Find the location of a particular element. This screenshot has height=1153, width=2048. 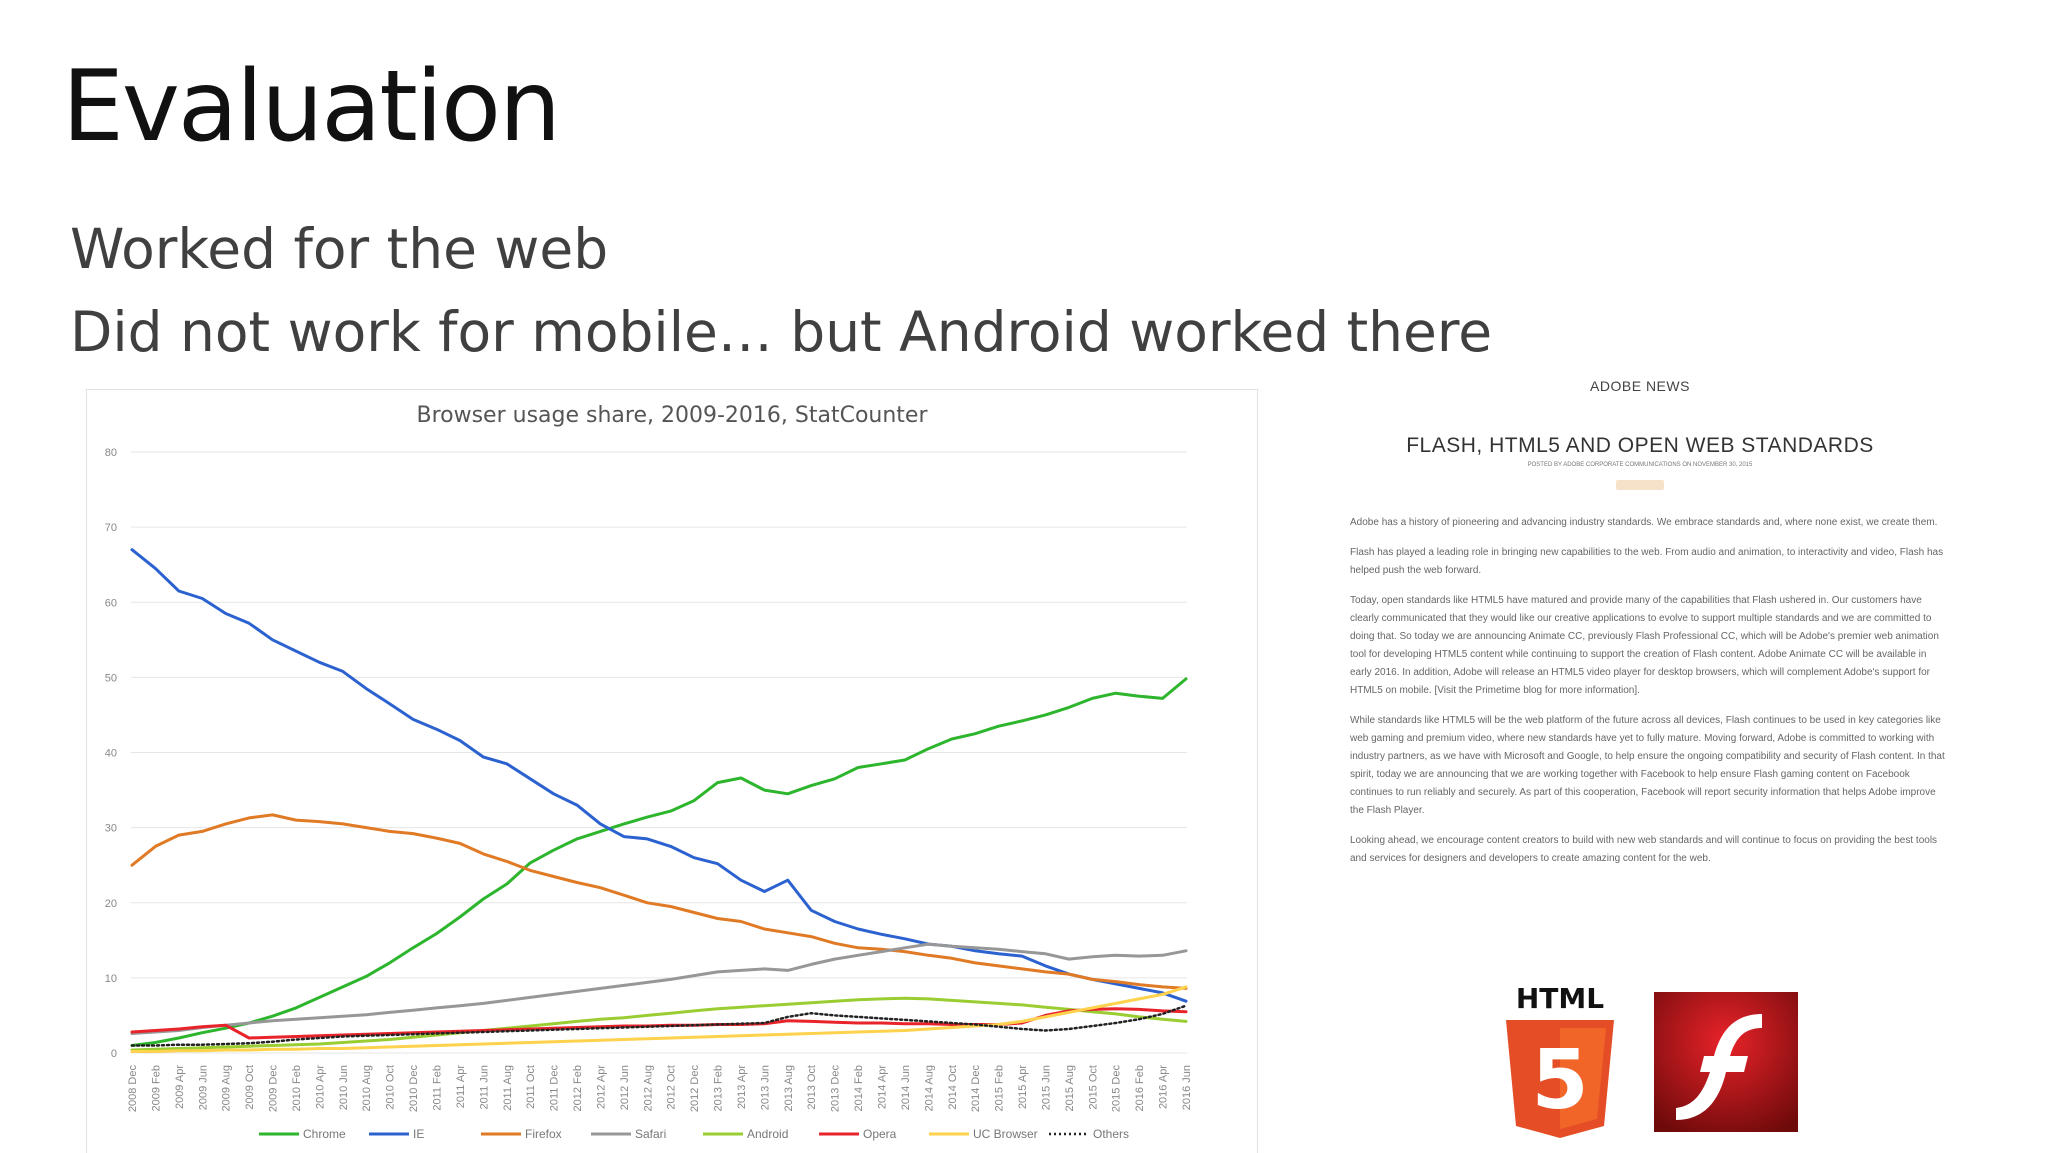

legend-label: Android is located at coordinates (767, 1134).